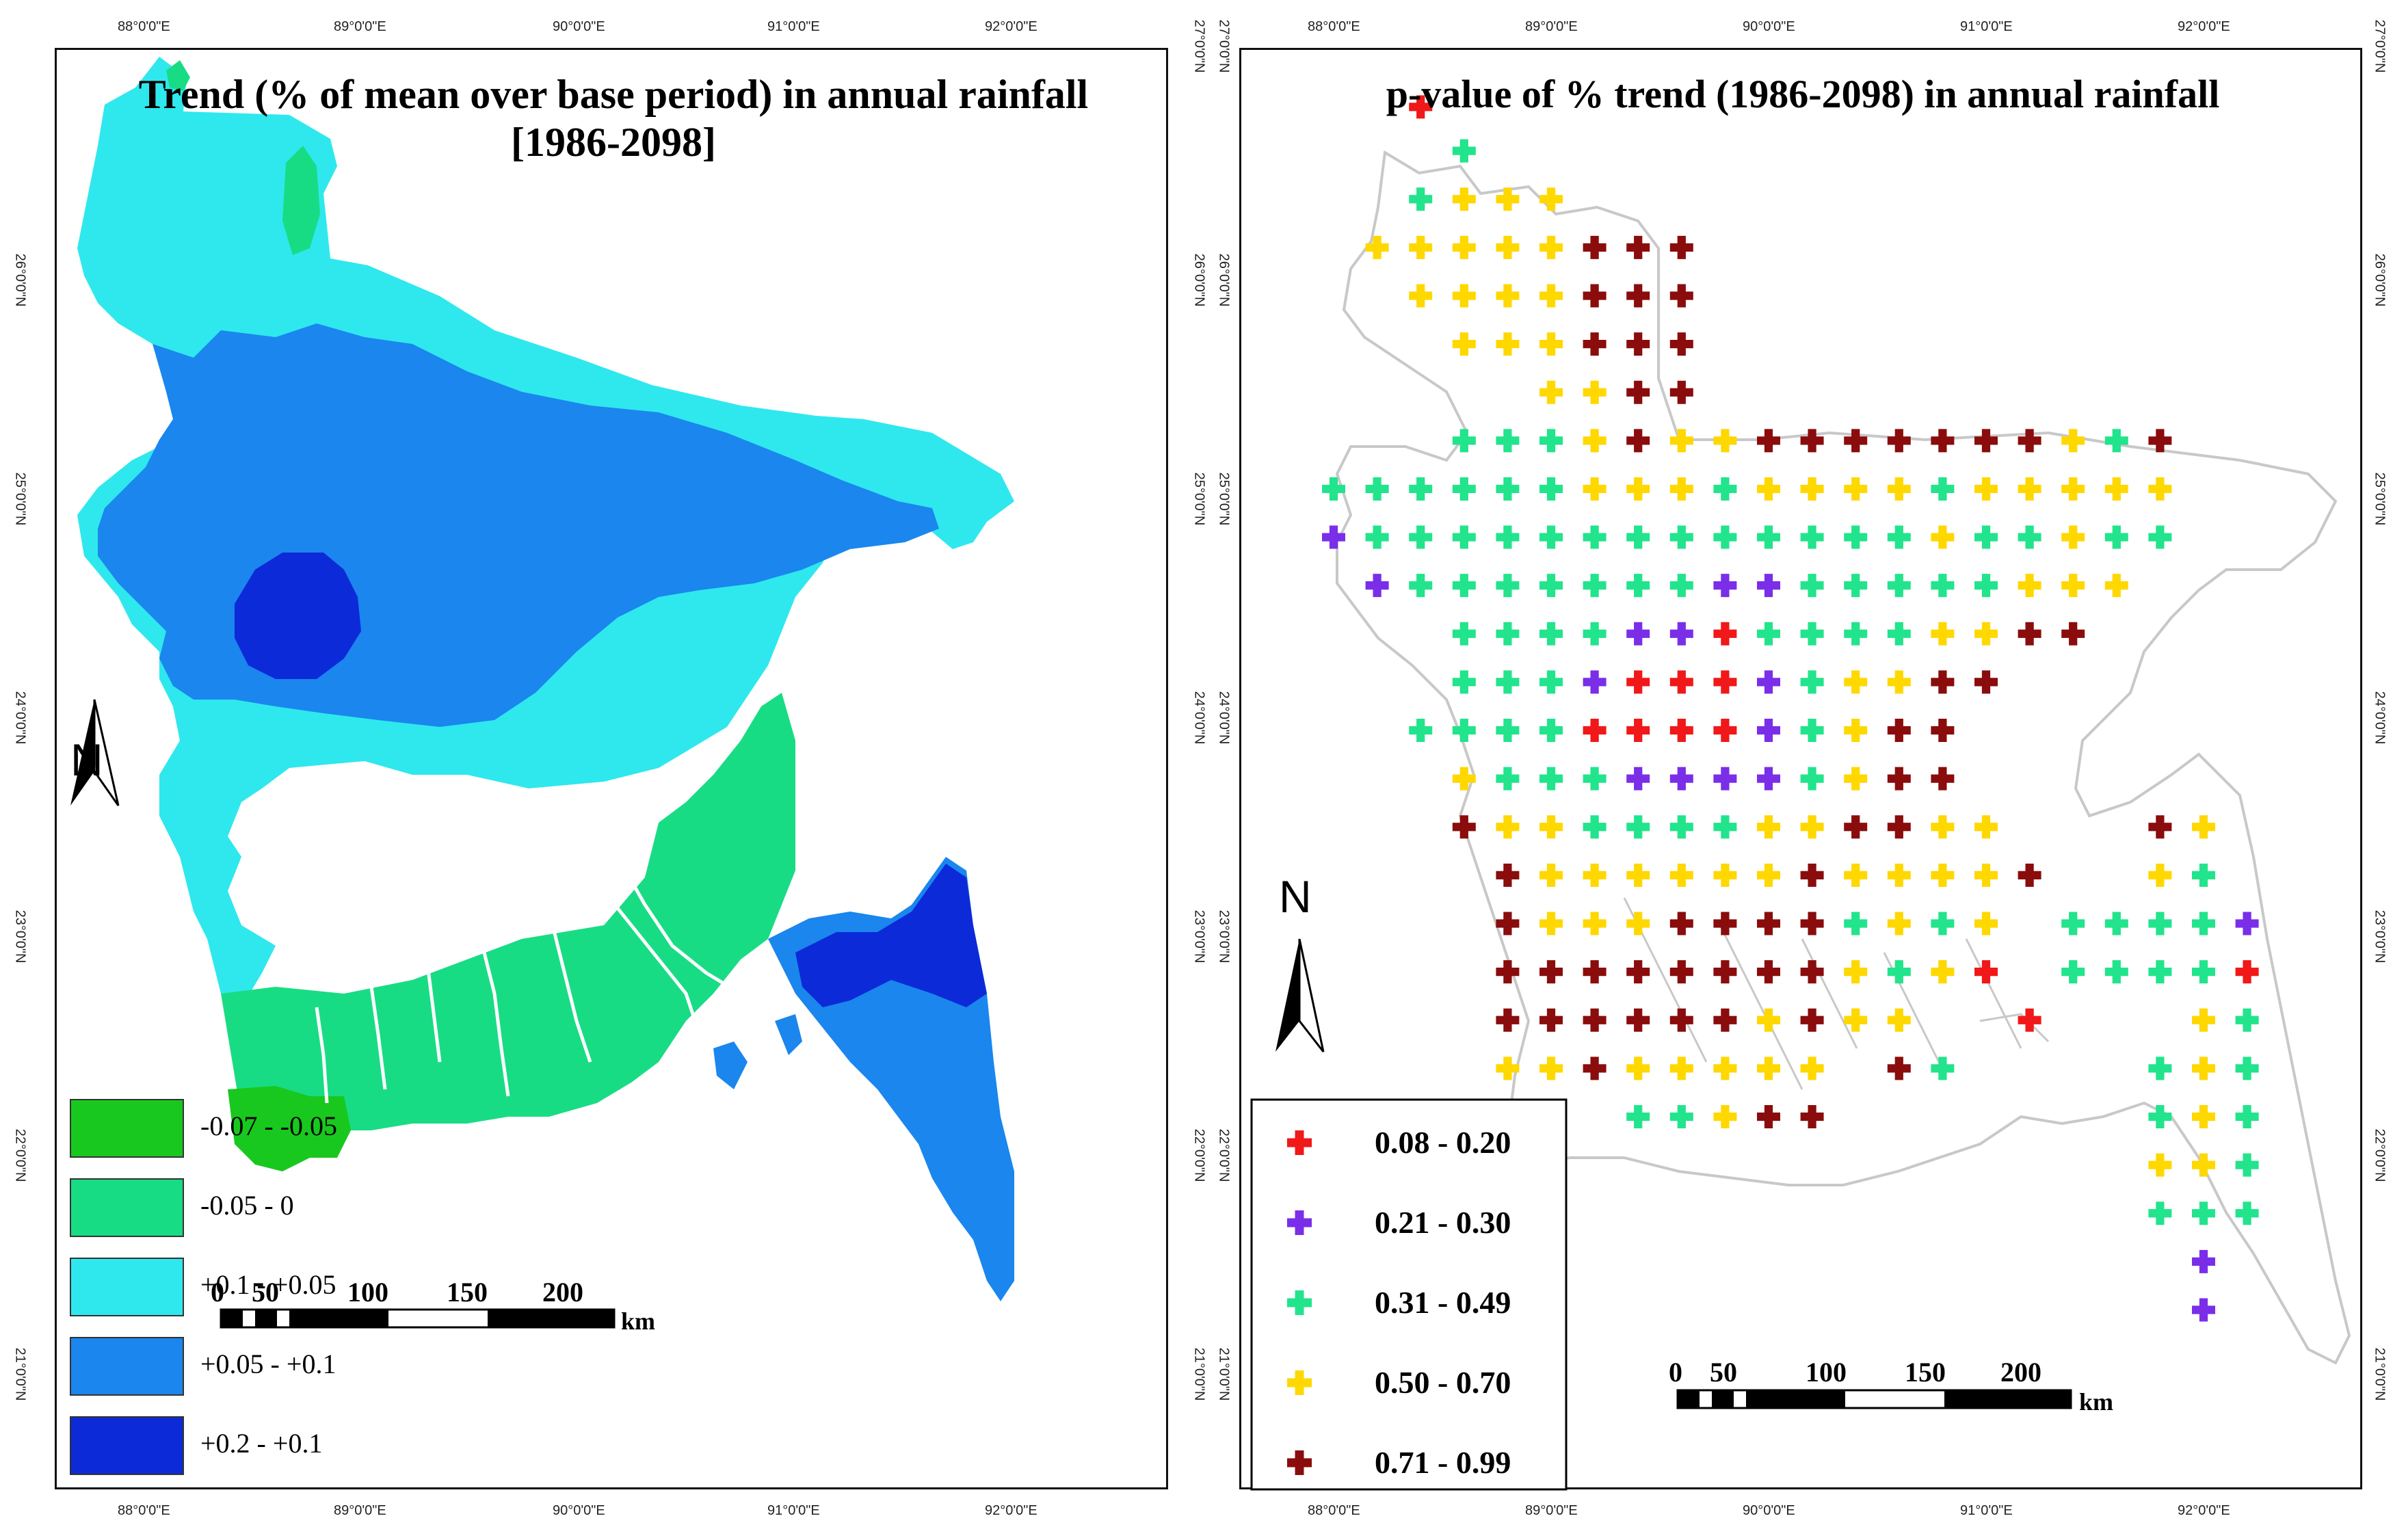 The height and width of the screenshot is (1540, 2406). I want to click on right-lat-tick-left: 21°0'0"N, so click(1224, 1374).